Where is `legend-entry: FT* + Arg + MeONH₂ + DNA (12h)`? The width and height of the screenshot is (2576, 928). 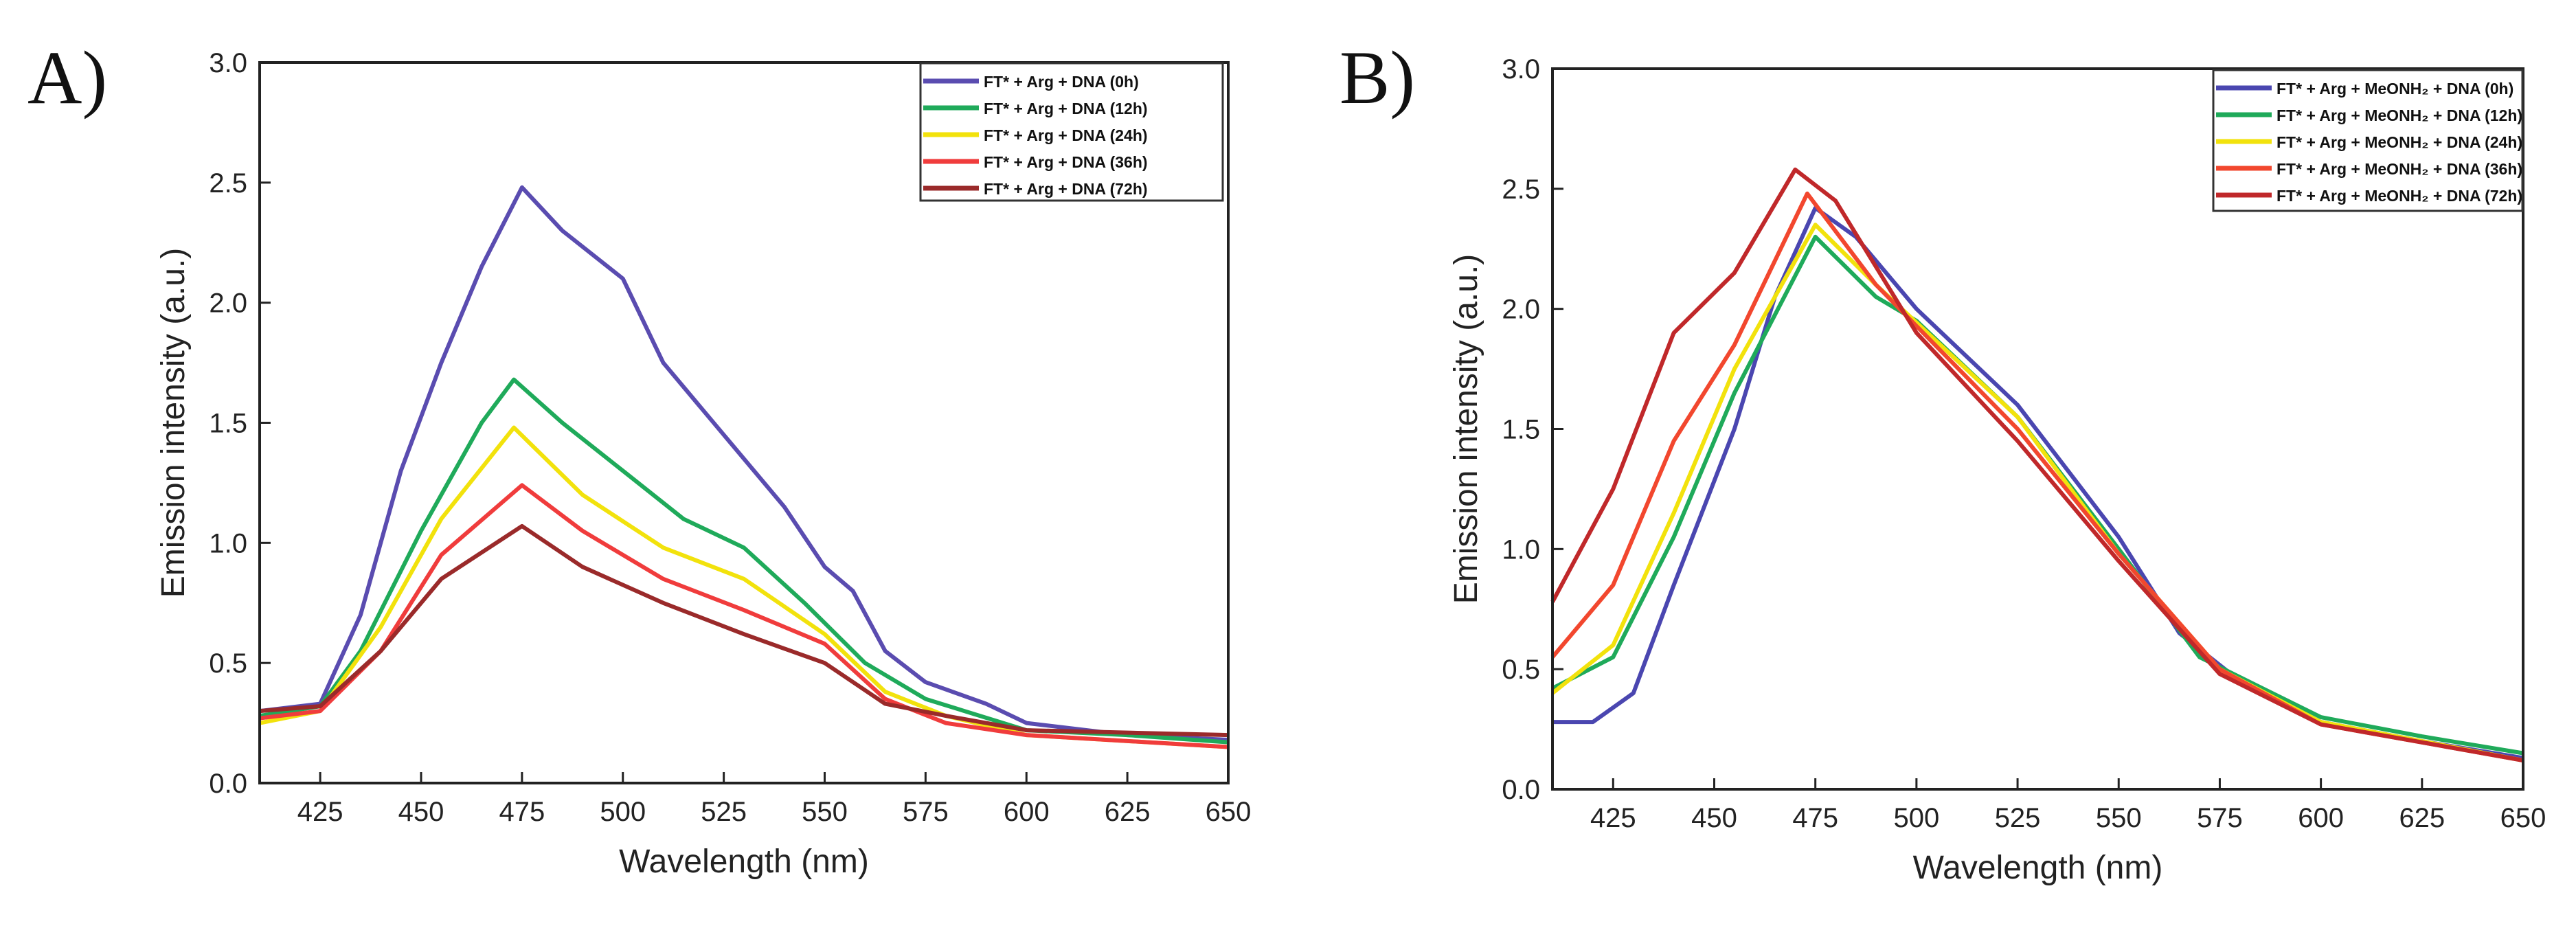
legend-entry: FT* + Arg + MeONH₂ + DNA (12h) is located at coordinates (2399, 115).